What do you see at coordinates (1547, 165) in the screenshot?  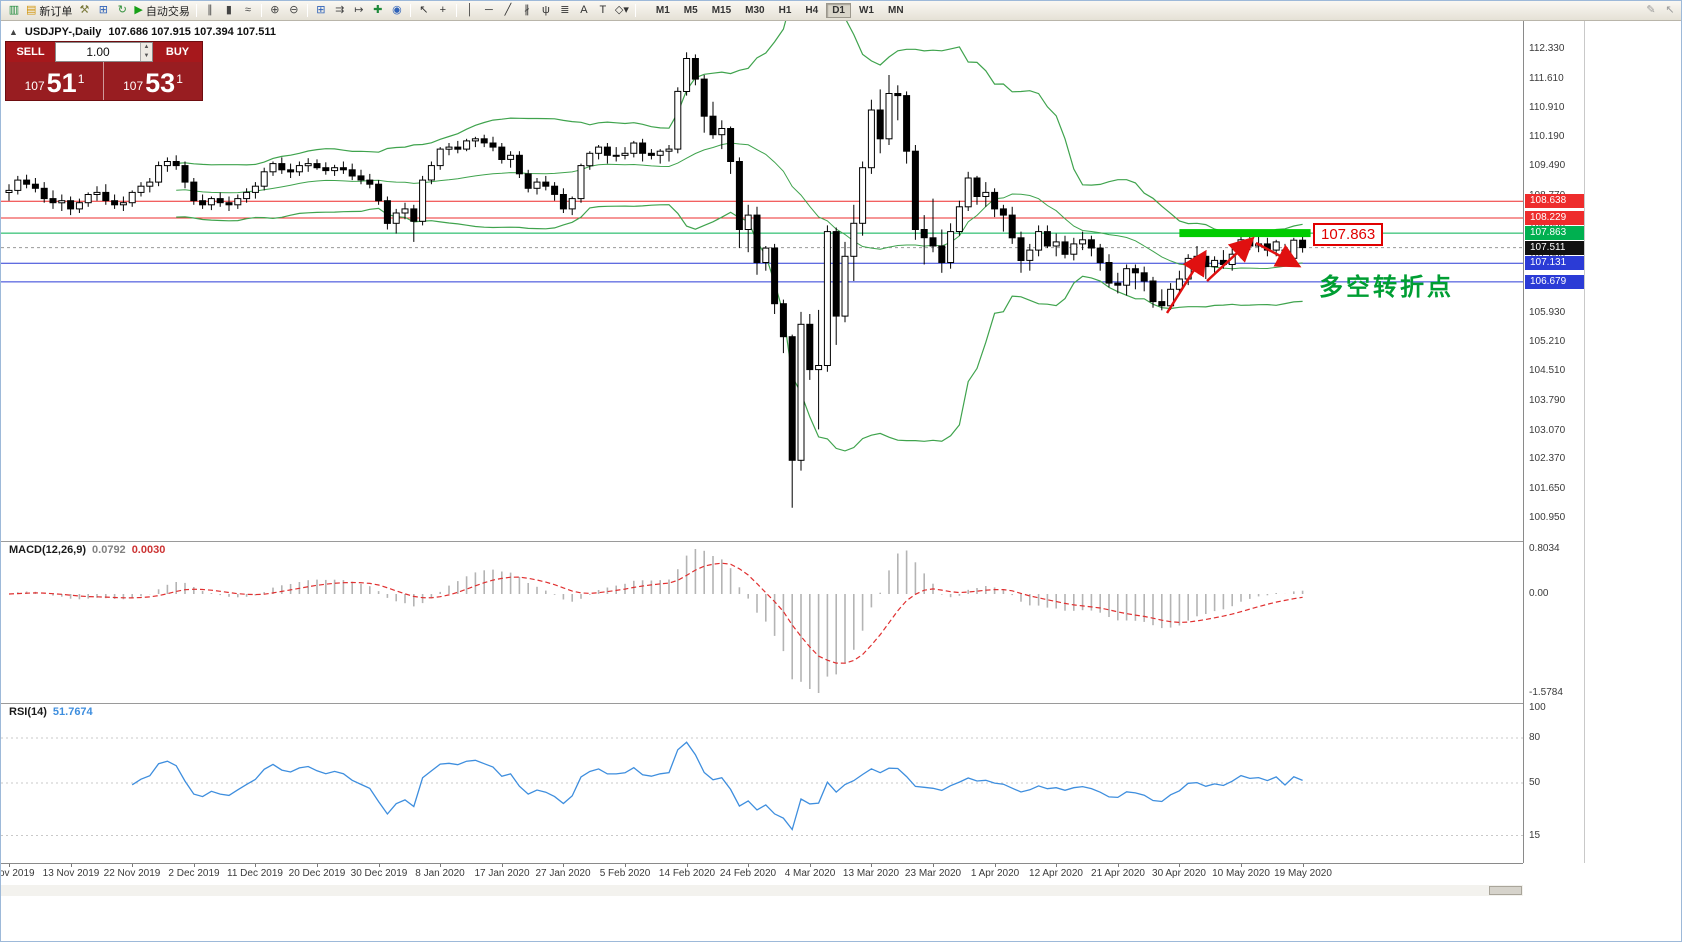 I see `price-axis-tick: 109.490` at bounding box center [1547, 165].